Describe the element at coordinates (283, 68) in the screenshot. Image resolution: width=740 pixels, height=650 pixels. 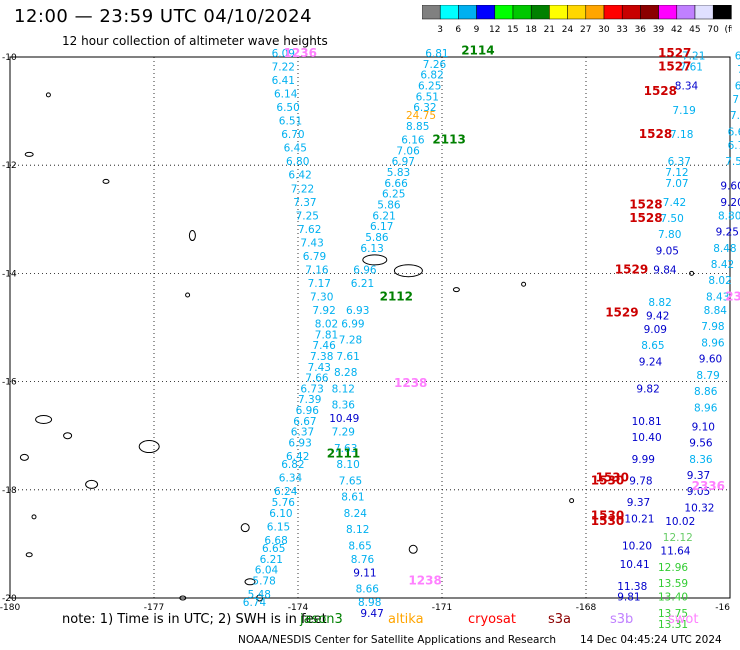
I see `wave-height-value: 7.22` at that location.